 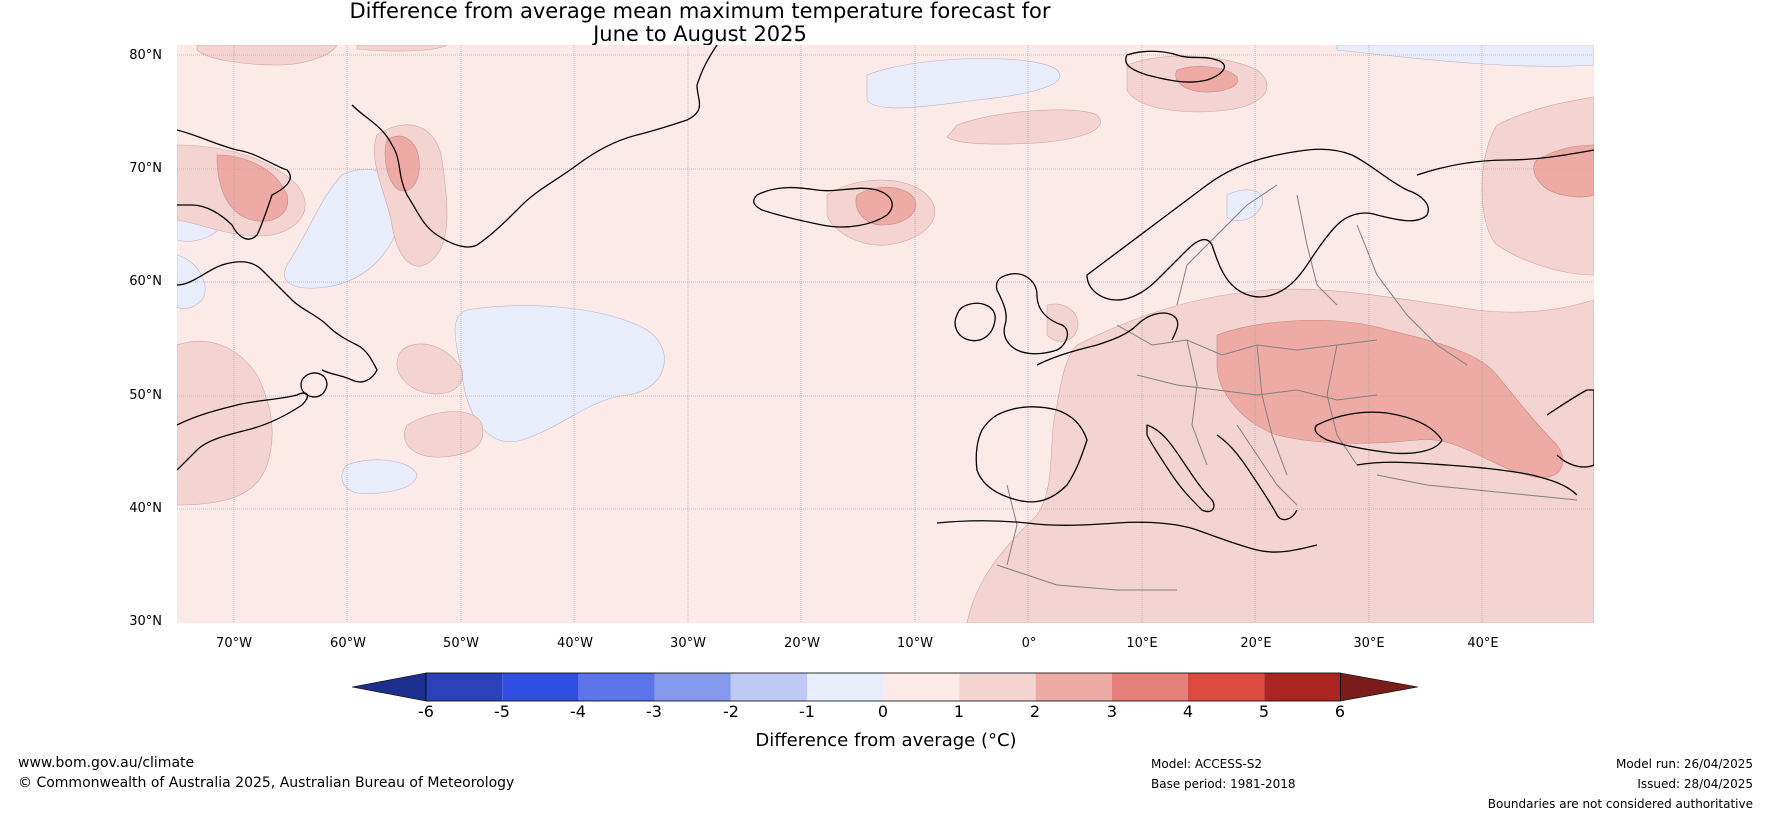 I want to click on lon-label-50w: 50°W, so click(x=461, y=643).